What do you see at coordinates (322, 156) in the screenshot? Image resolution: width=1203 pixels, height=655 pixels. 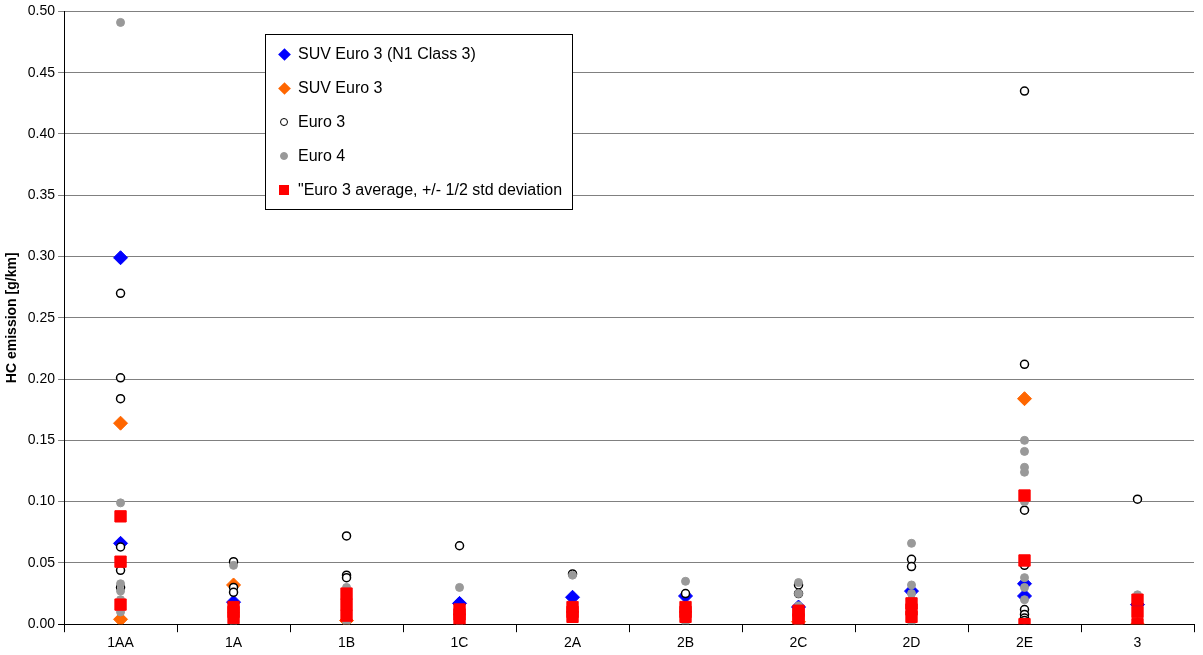 I see `legend-label: Euro 4` at bounding box center [322, 156].